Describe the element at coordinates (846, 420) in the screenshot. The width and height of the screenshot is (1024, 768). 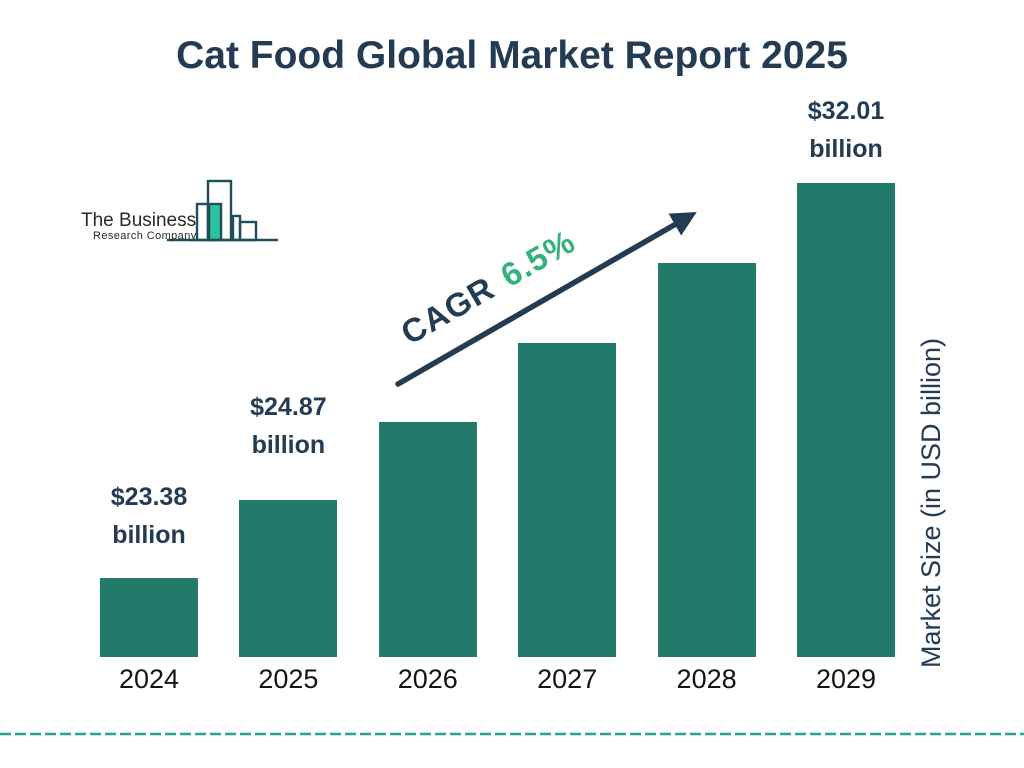
I see `bar-2029` at that location.